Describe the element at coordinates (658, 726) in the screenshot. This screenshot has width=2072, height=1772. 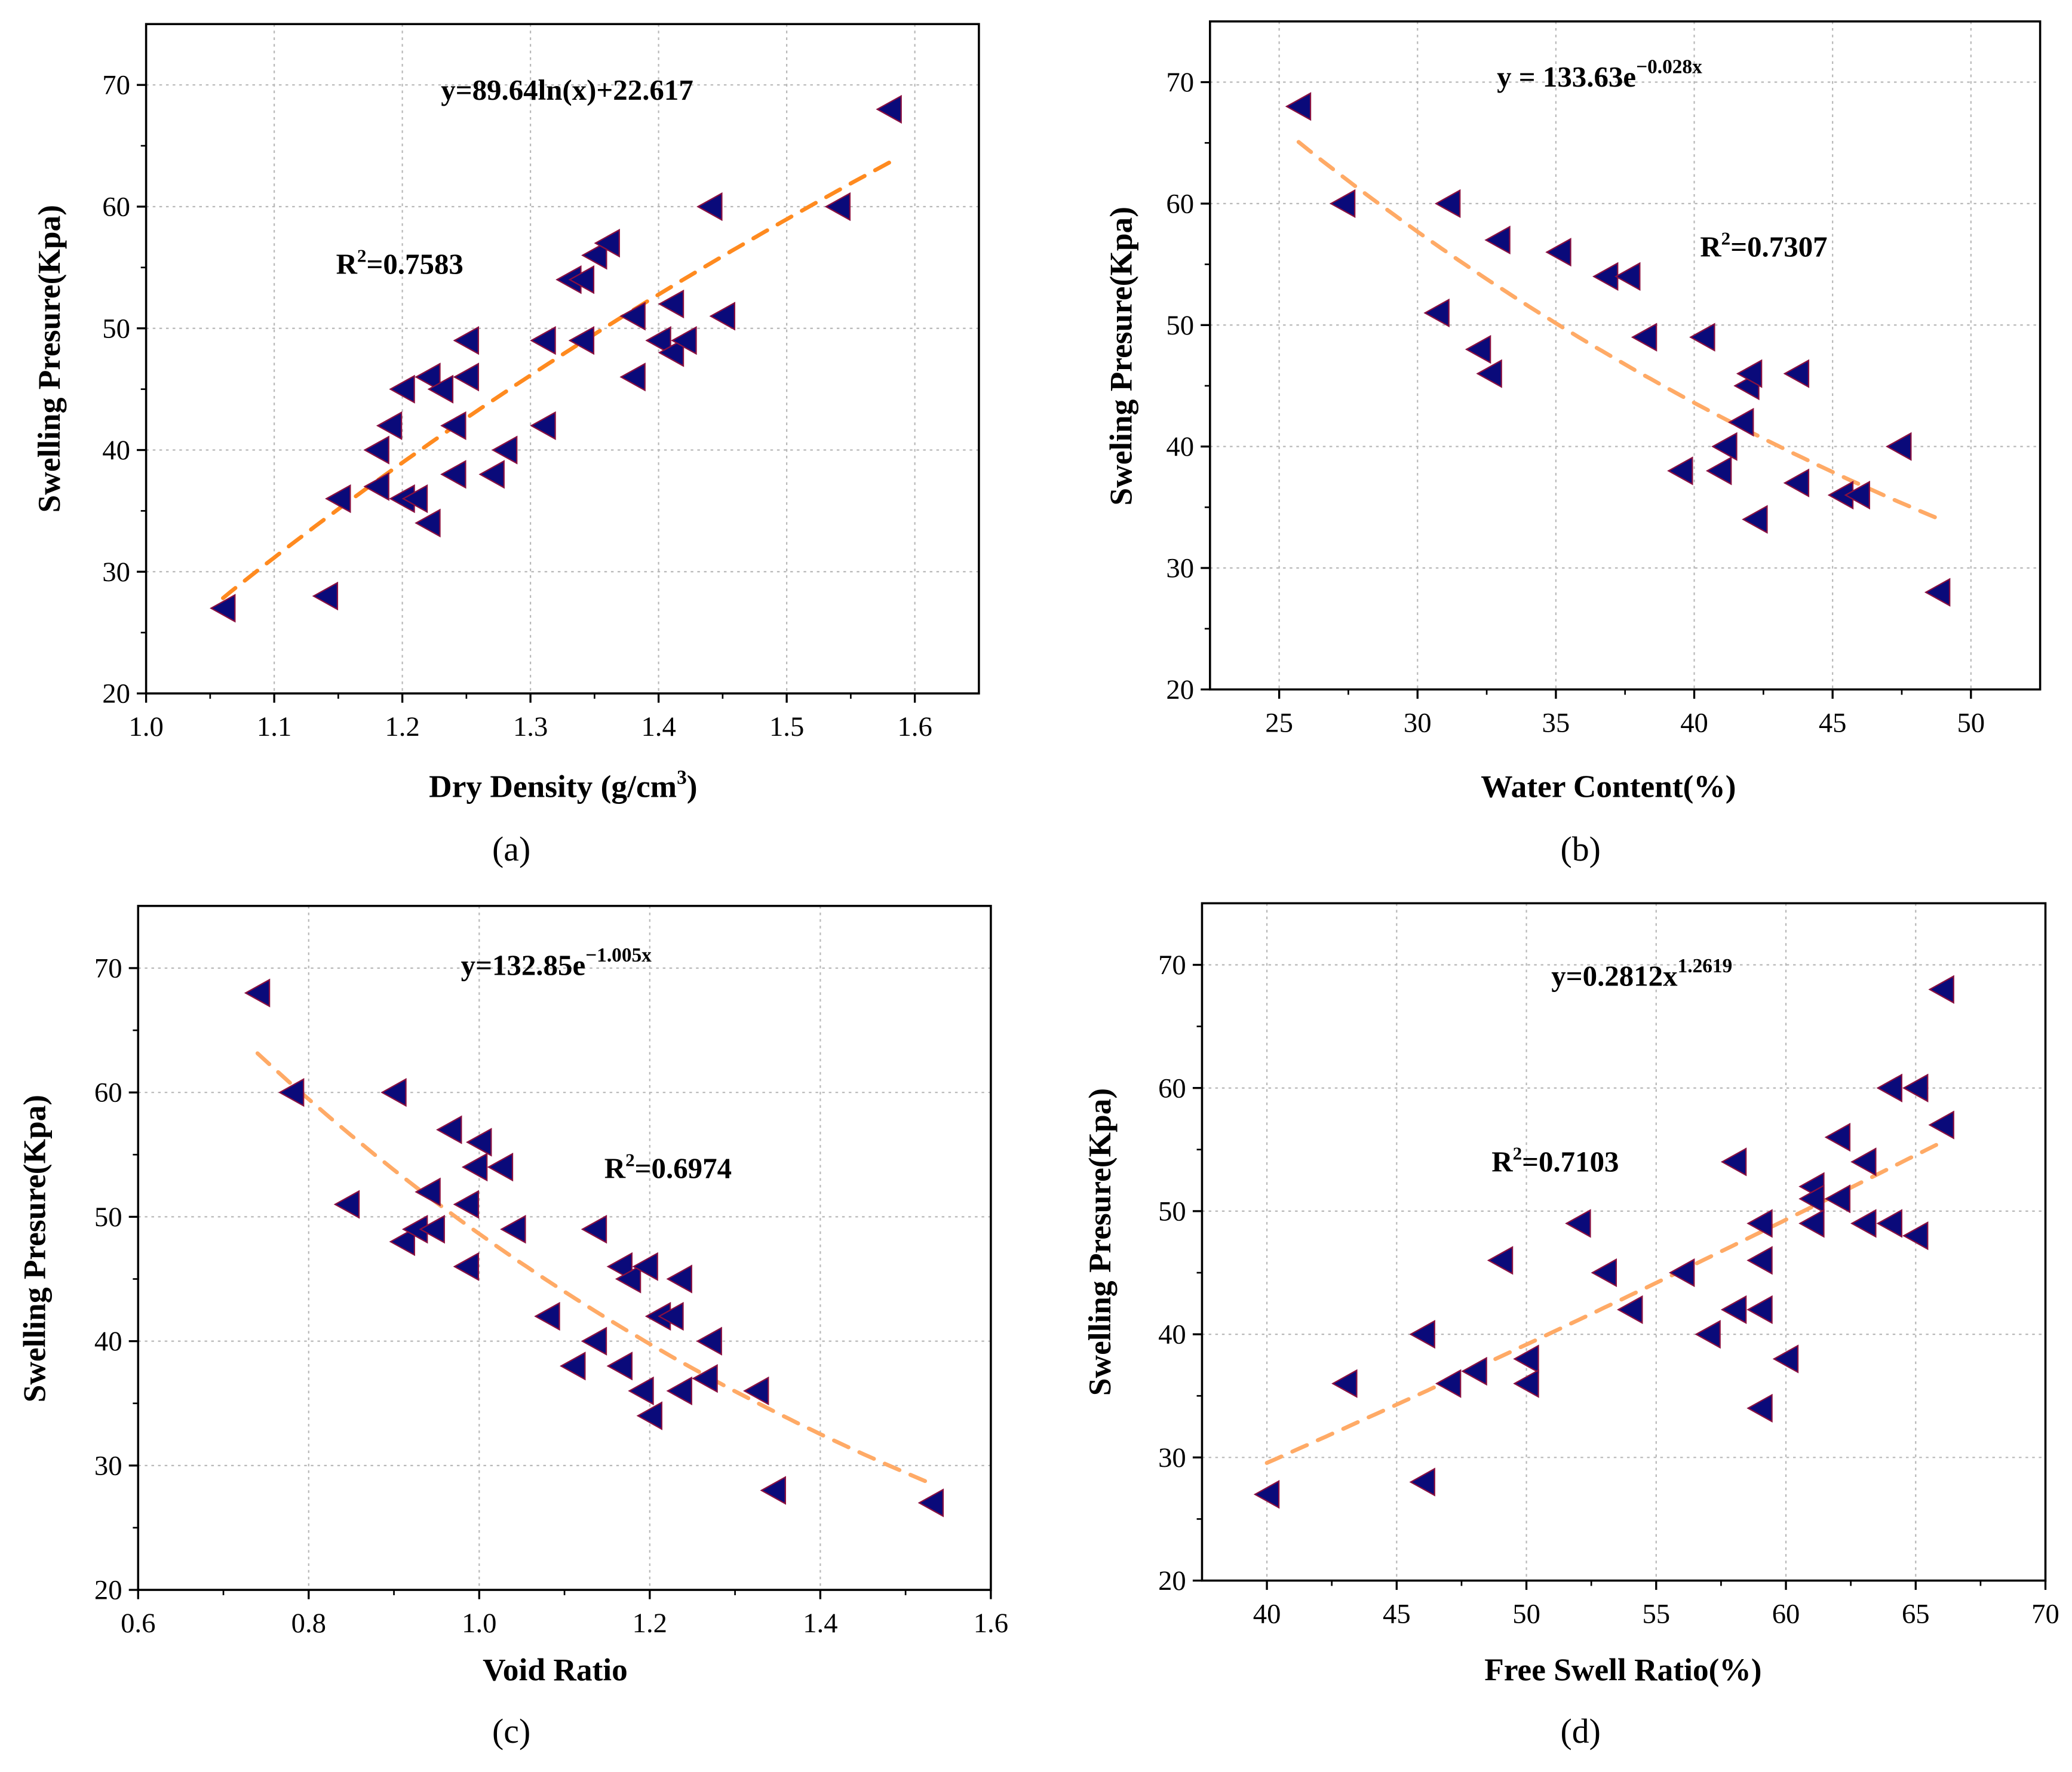
I see `x-tick-label: 1.4` at that location.